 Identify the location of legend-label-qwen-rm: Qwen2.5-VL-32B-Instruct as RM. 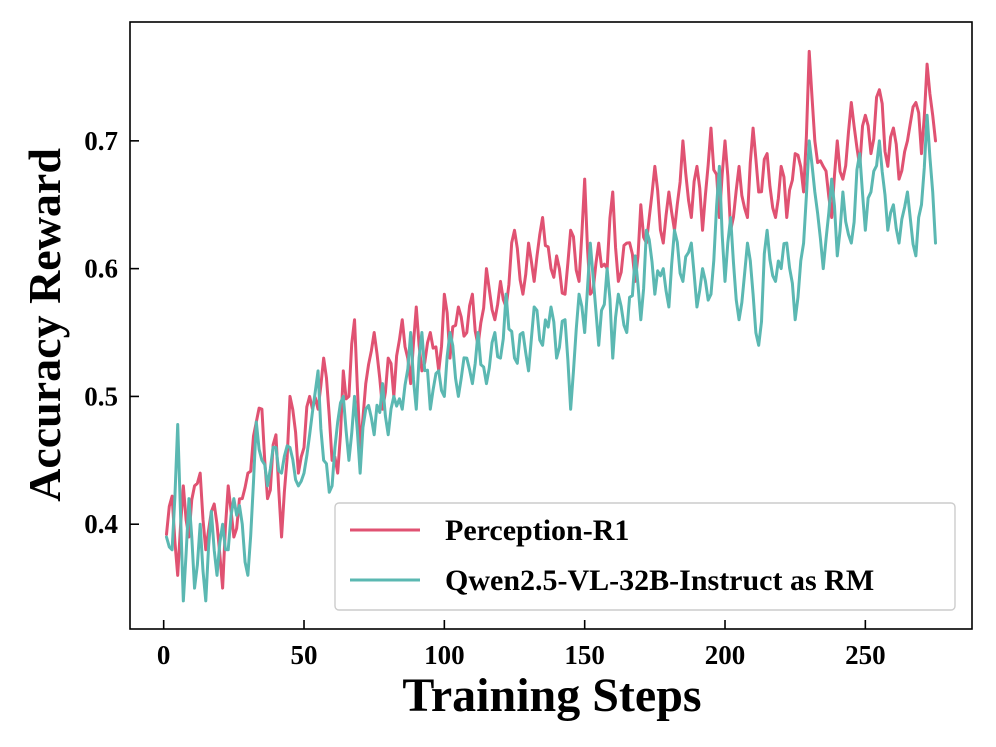
(659, 580).